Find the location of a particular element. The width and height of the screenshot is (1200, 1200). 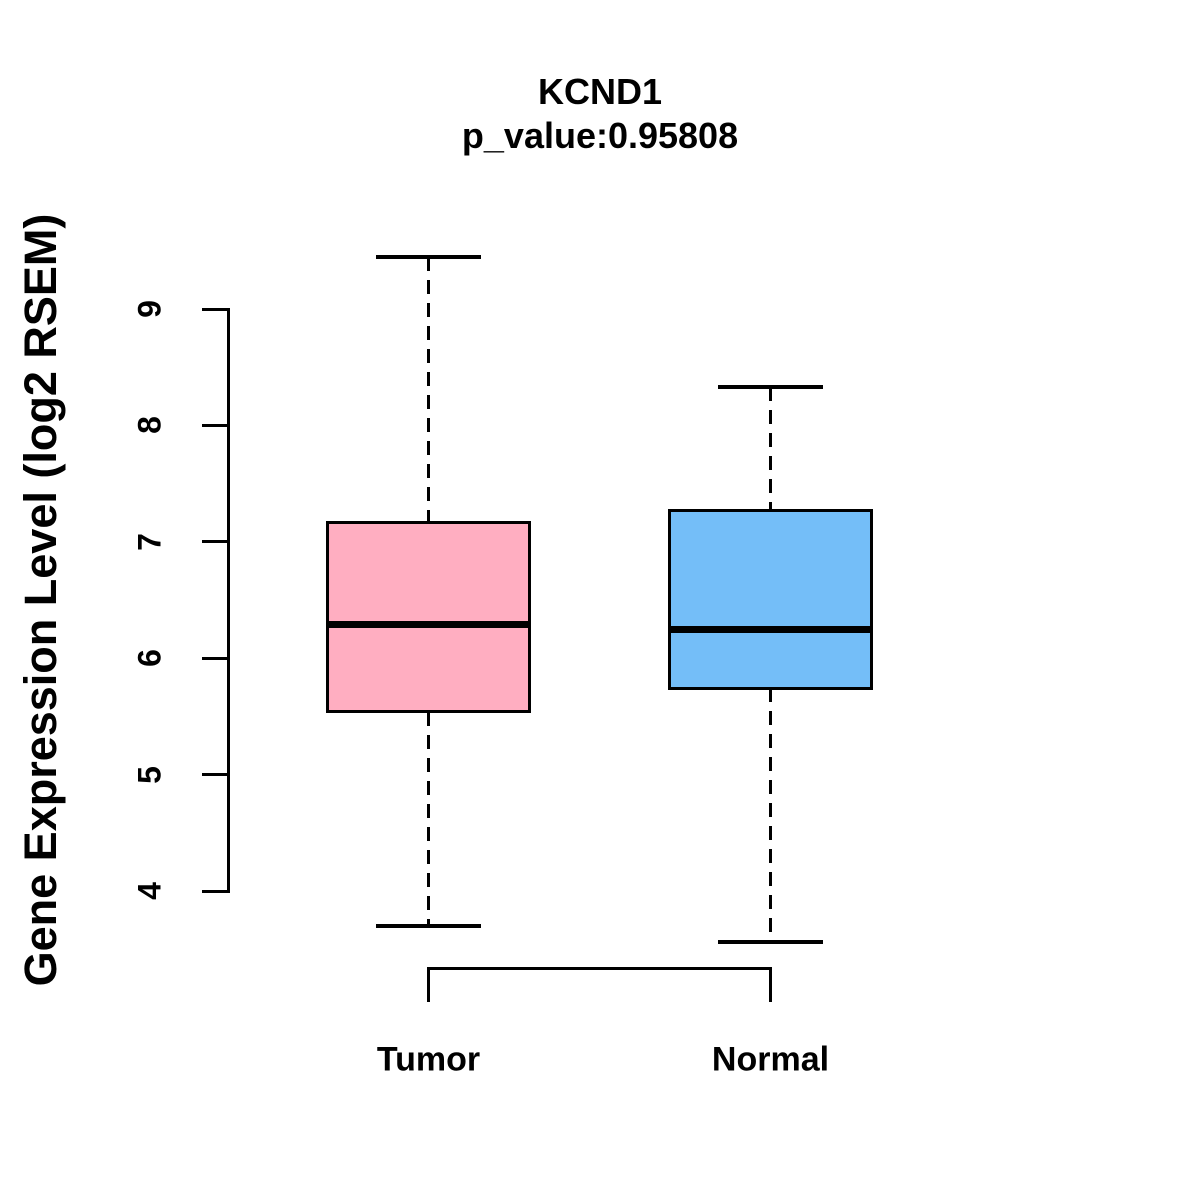

x-axis-end-tick-left is located at coordinates (428, 985).